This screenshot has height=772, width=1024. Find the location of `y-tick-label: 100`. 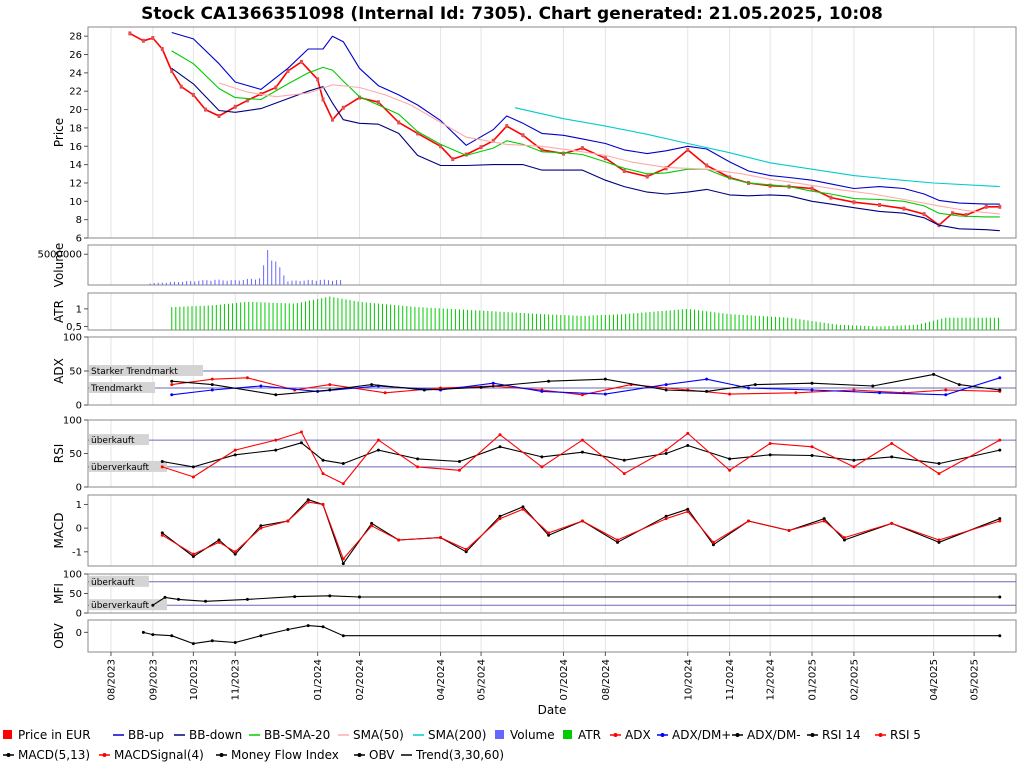

y-tick-label: 100 is located at coordinates (72, 421).